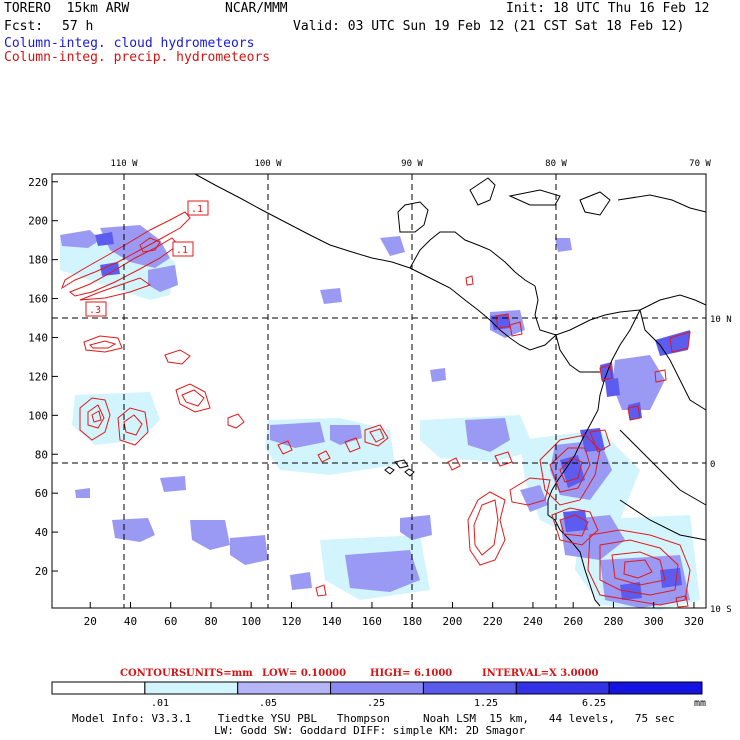 The width and height of the screenshot is (740, 740). I want to click on x-tick-label: 20, so click(90, 621).